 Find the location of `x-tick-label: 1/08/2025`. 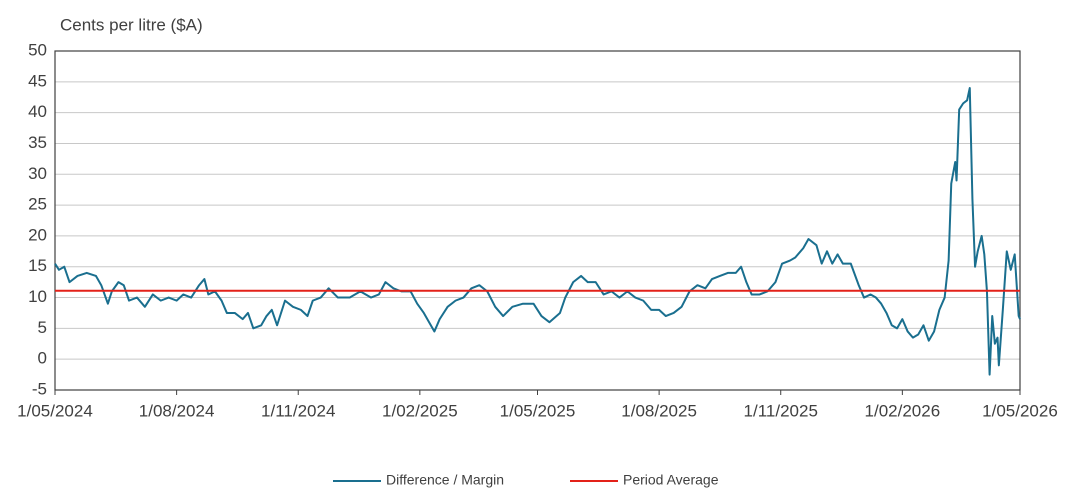

x-tick-label: 1/08/2025 is located at coordinates (659, 410).